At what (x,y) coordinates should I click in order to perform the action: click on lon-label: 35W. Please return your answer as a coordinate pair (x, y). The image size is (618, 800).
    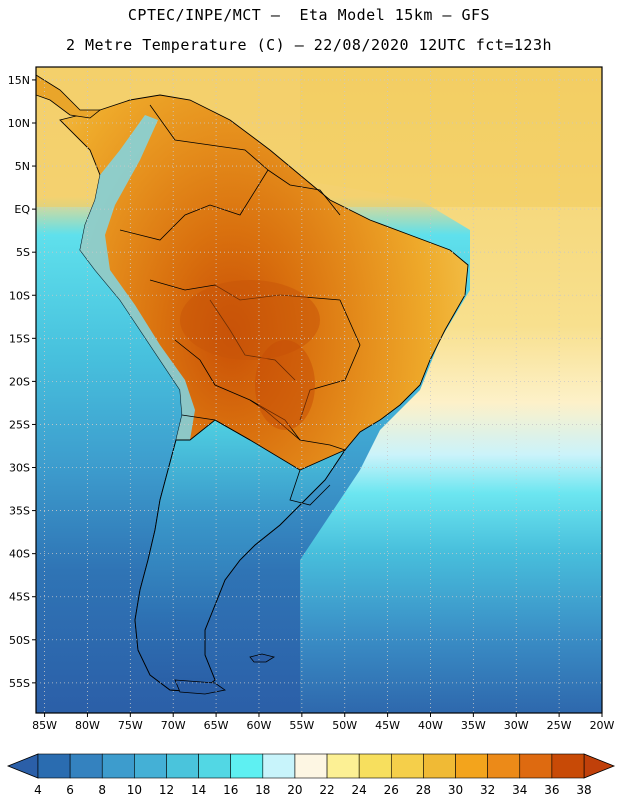
    Looking at the image, I should click on (473, 725).